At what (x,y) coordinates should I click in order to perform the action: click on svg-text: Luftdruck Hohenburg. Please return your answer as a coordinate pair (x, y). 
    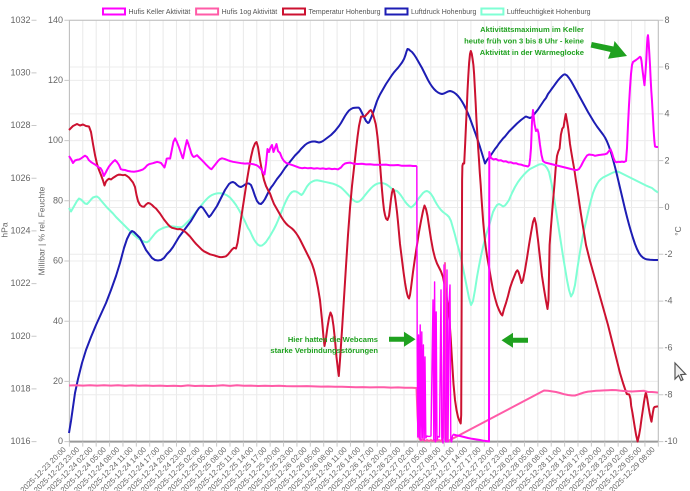
    Looking at the image, I should click on (443, 12).